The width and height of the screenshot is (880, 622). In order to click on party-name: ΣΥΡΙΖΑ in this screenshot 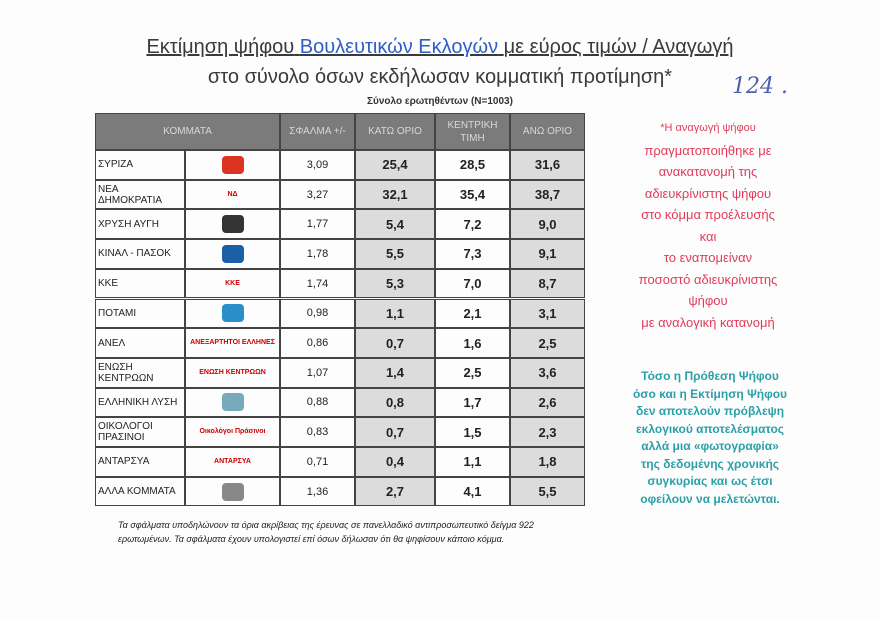, I will do `click(140, 165)`.